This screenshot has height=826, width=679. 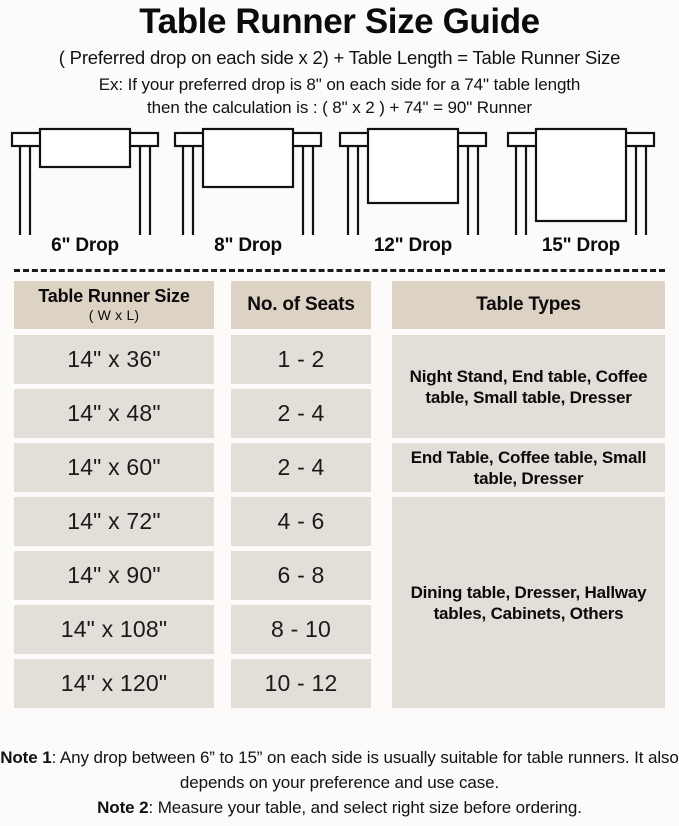 I want to click on header-size-label: Table Runner Size, so click(x=114, y=296).